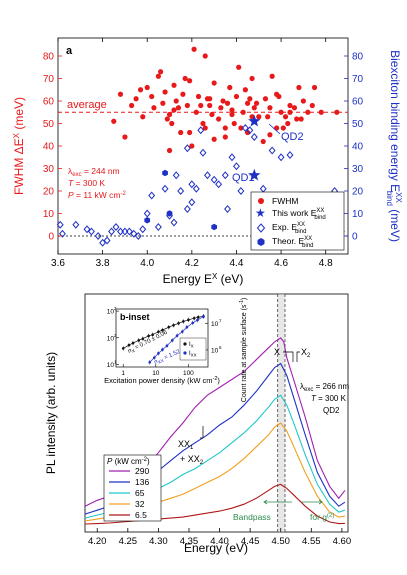  What do you see at coordinates (189, 541) in the screenshot?
I see `x-tick-label: 4.35` at bounding box center [189, 541].